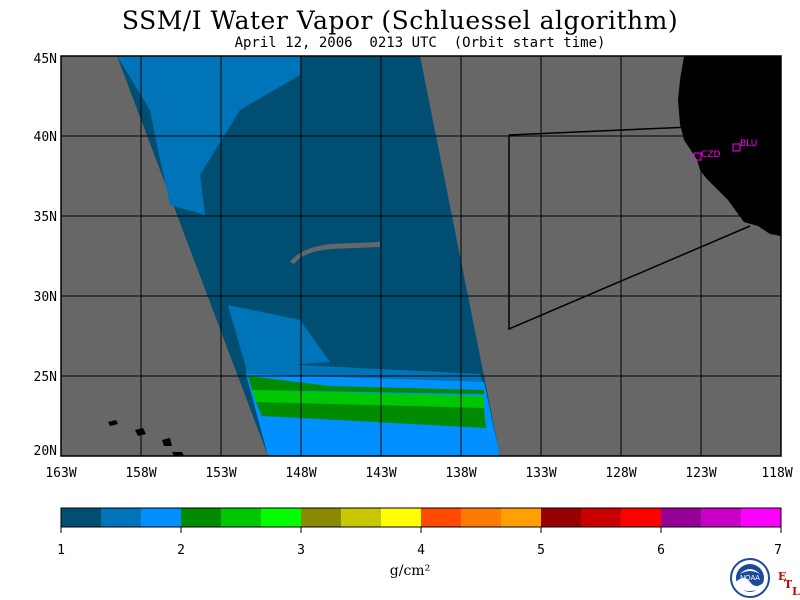  Describe the element at coordinates (181, 550) in the screenshot. I see `colorbar-tick-label: 2` at that location.